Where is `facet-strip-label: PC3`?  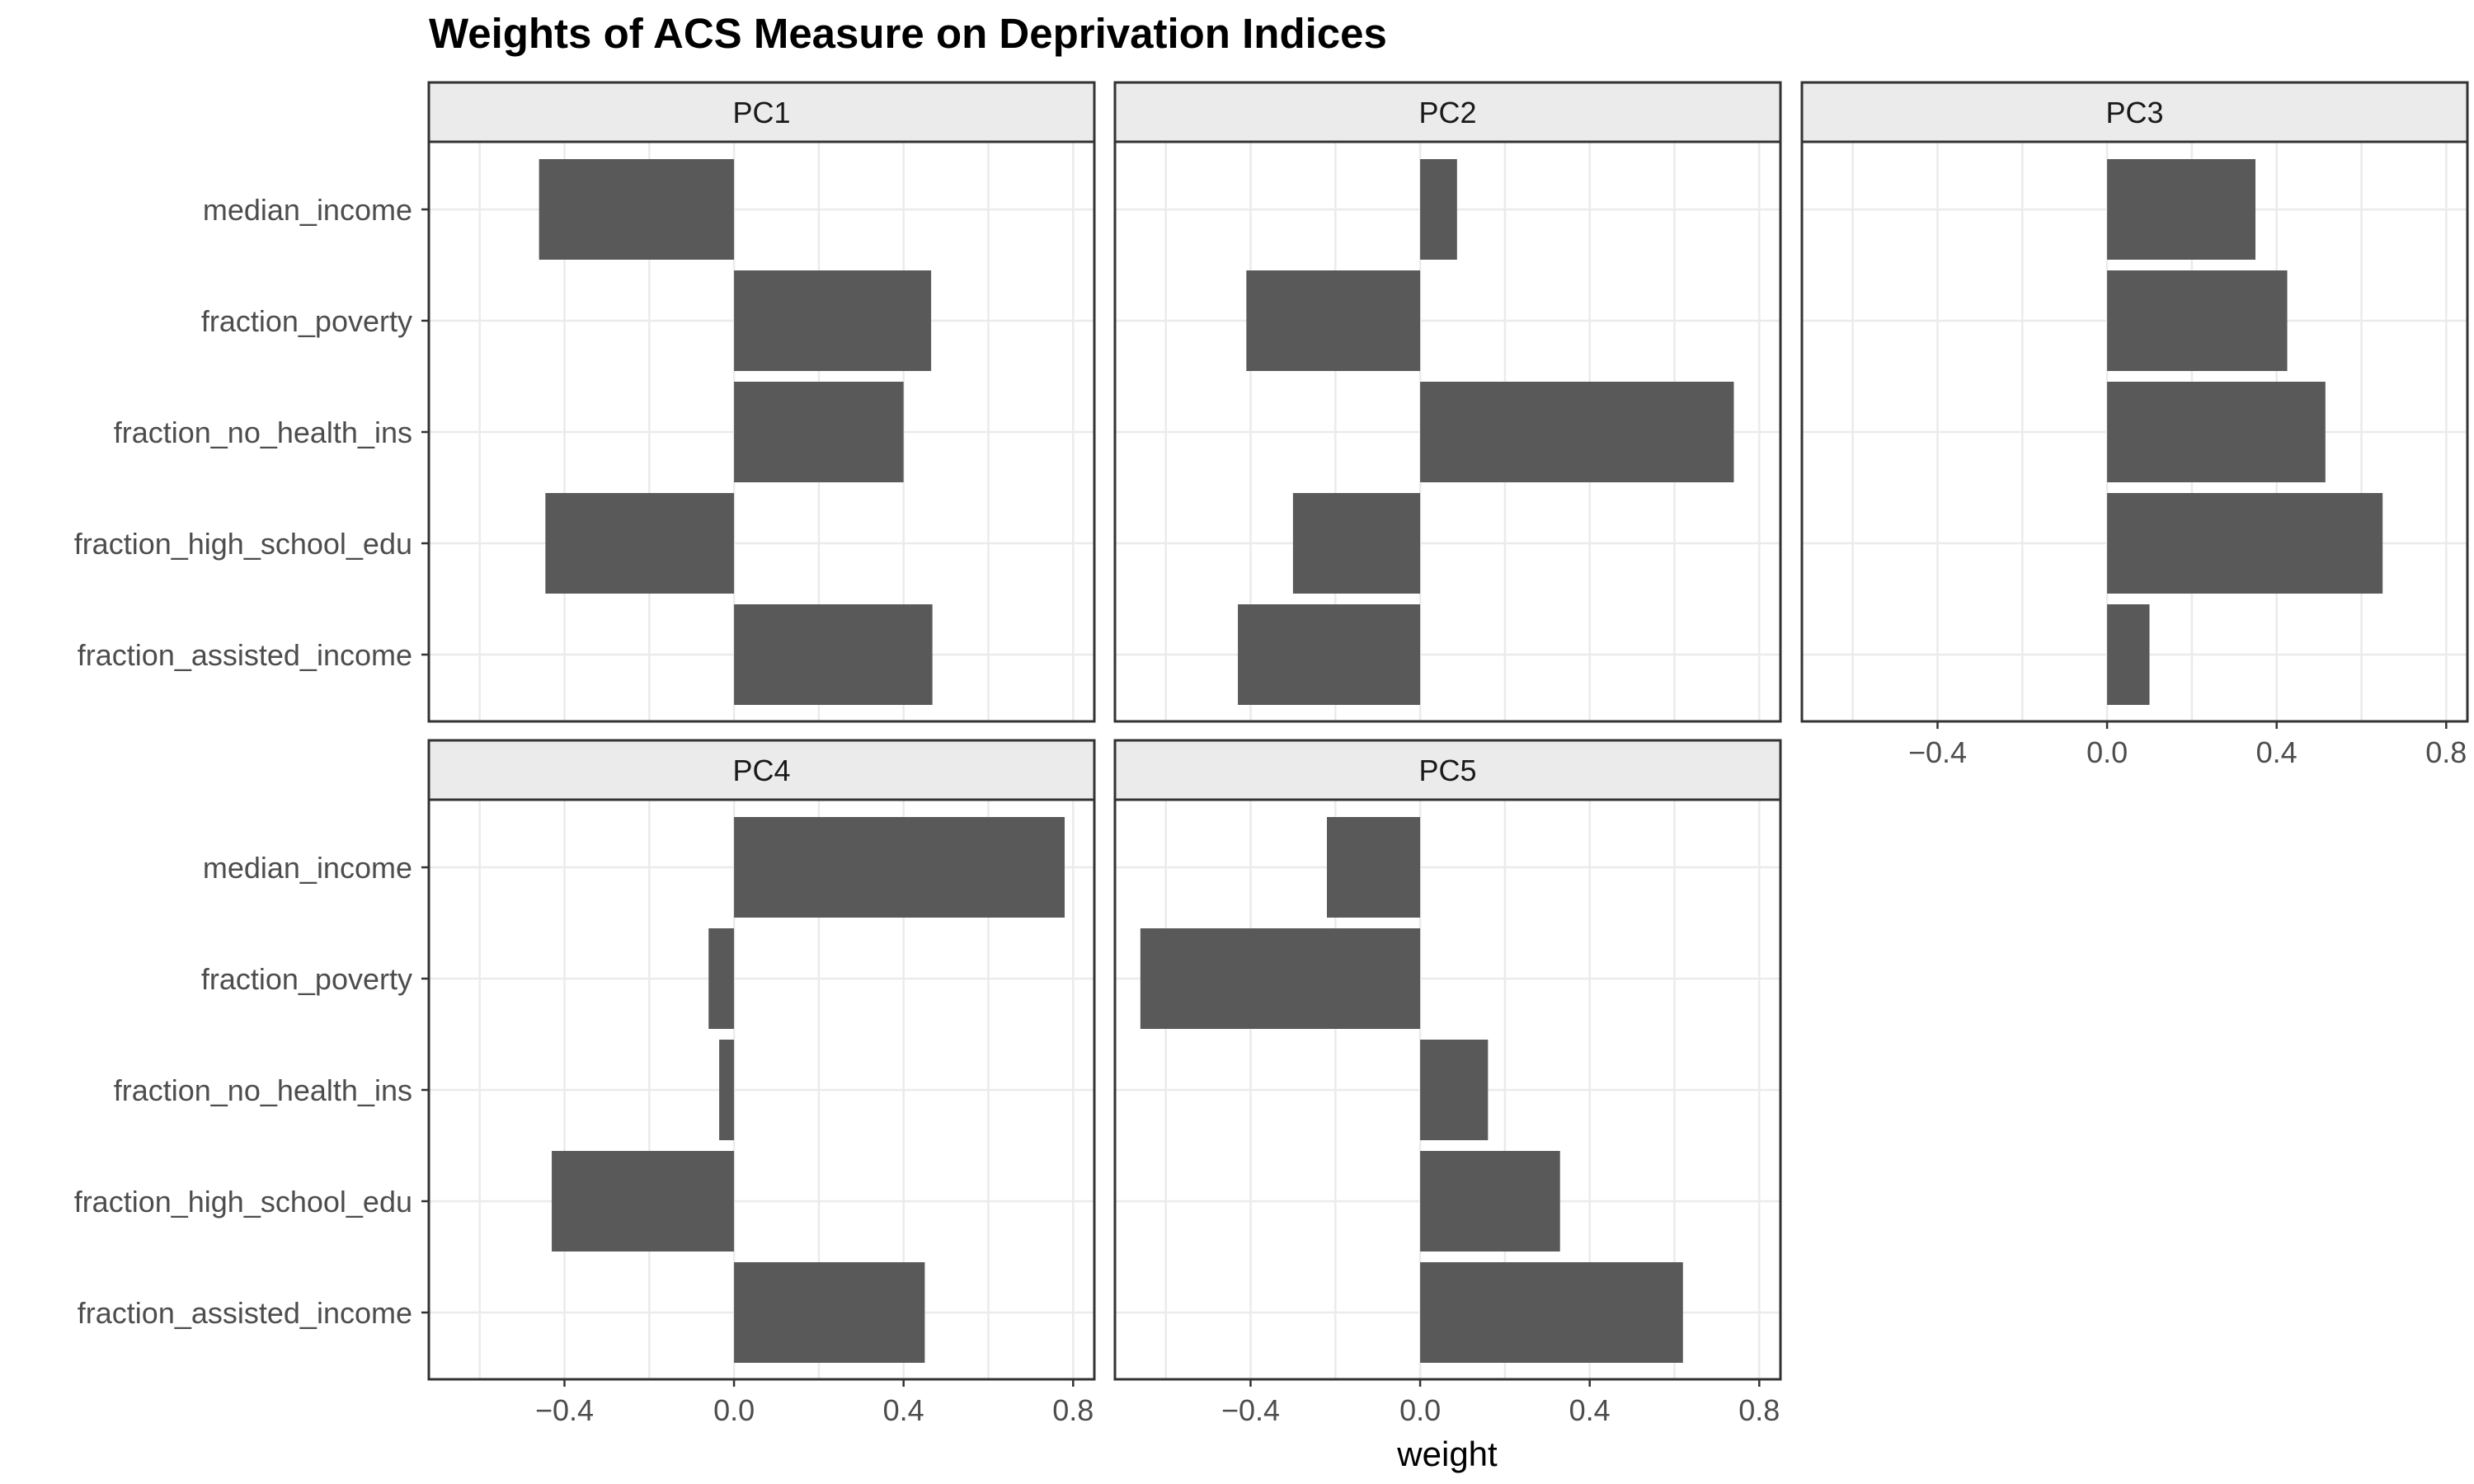
facet-strip-label: PC3 is located at coordinates (2134, 112).